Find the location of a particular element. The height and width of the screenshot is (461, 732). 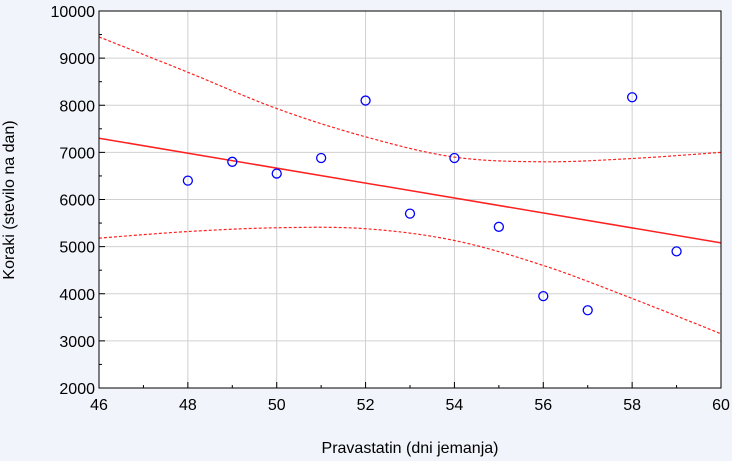

y-tick-label: 4000 is located at coordinates (77, 295).